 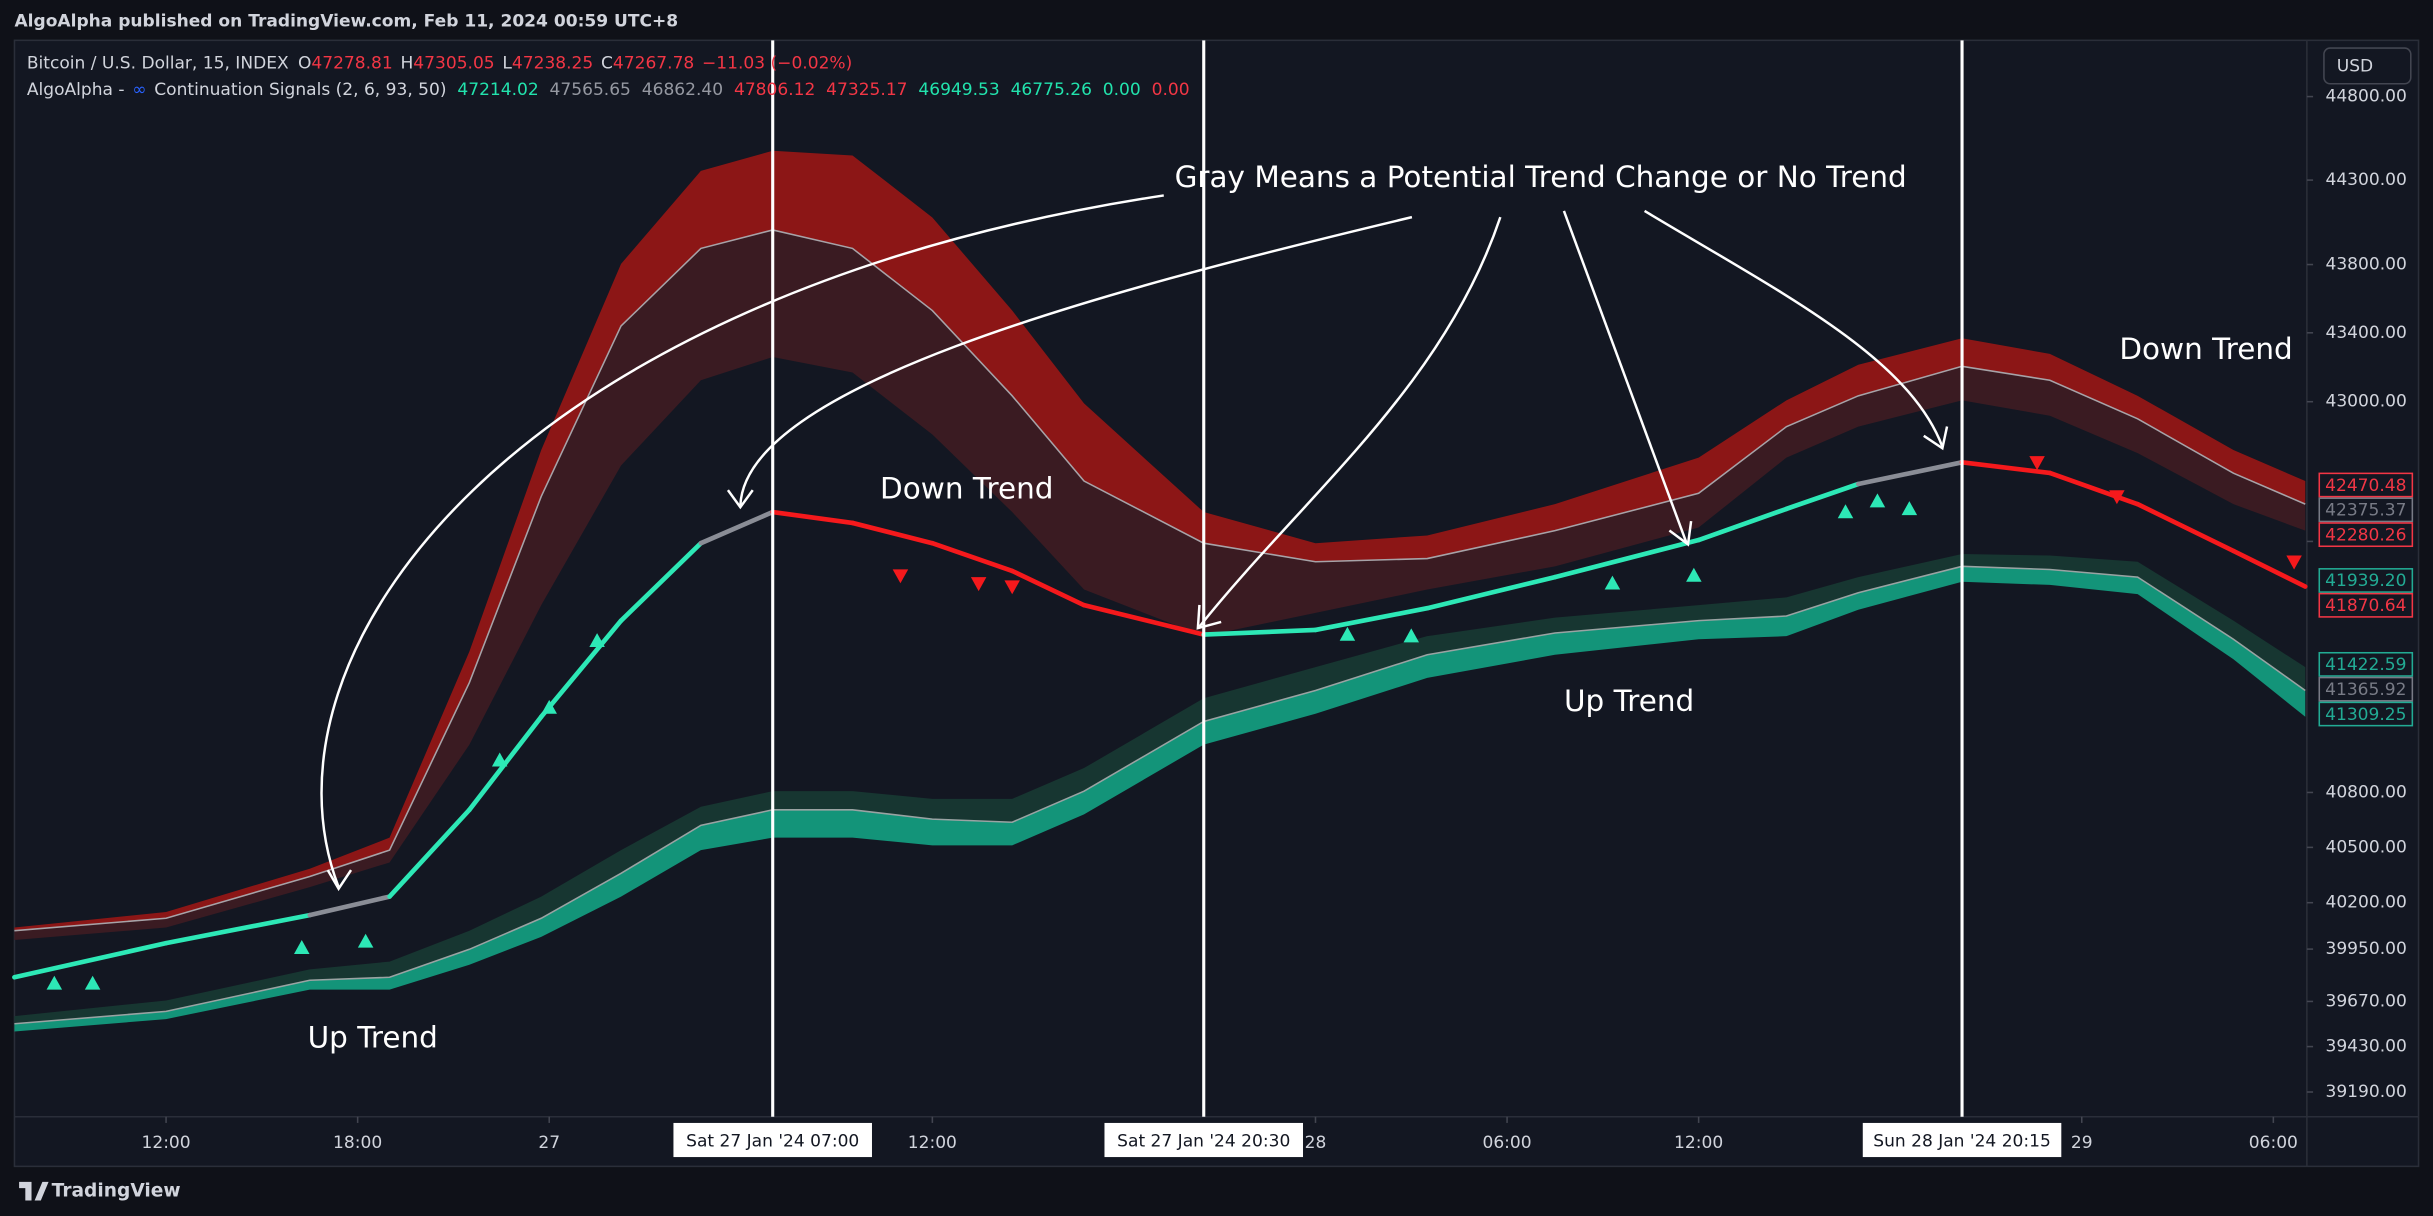 I want to click on ohlc-key: O, so click(x=304, y=64).